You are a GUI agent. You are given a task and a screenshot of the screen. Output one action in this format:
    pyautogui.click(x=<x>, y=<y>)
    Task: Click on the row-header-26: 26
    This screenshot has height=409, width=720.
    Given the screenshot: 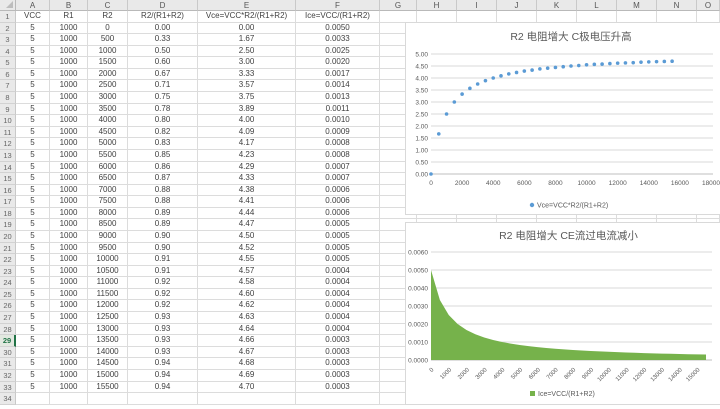 What is the action you would take?
    pyautogui.click(x=8, y=306)
    